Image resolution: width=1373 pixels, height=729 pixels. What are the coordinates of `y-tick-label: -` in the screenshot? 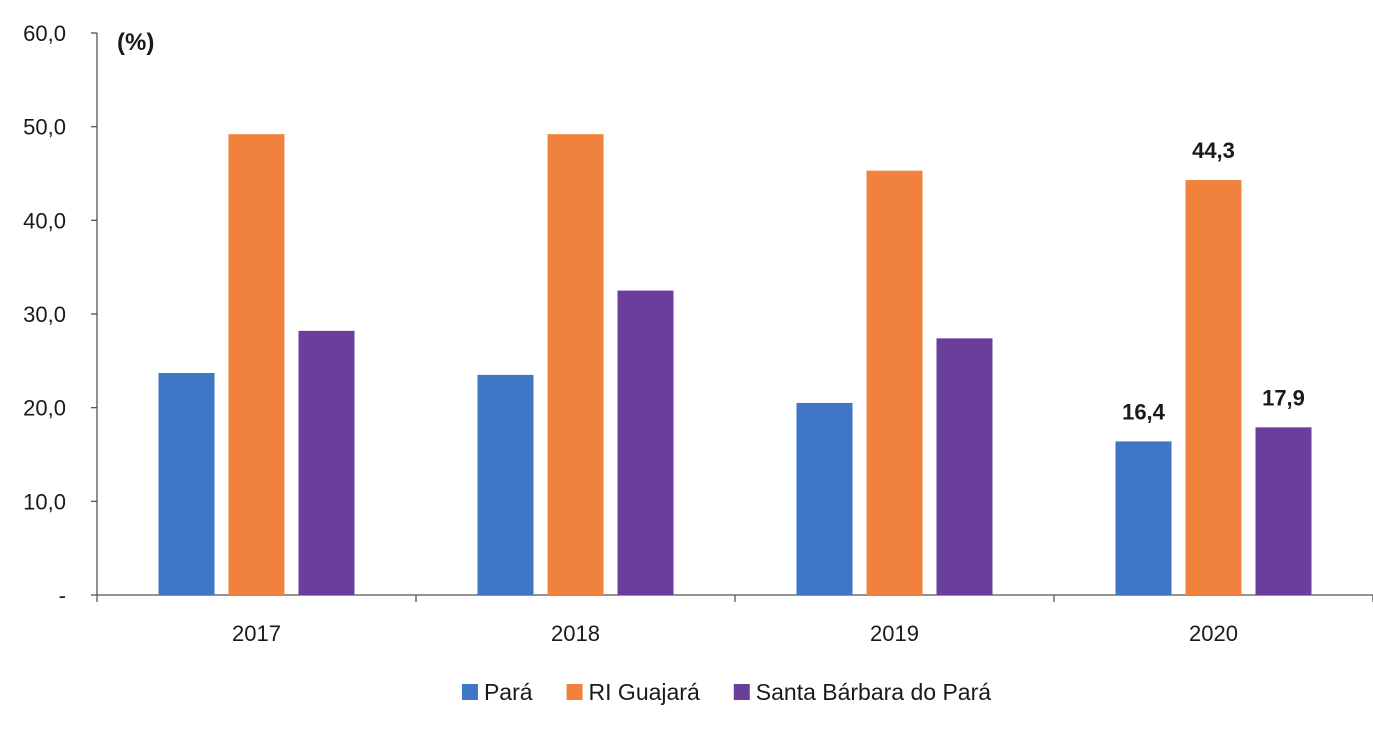 It's located at (62, 595).